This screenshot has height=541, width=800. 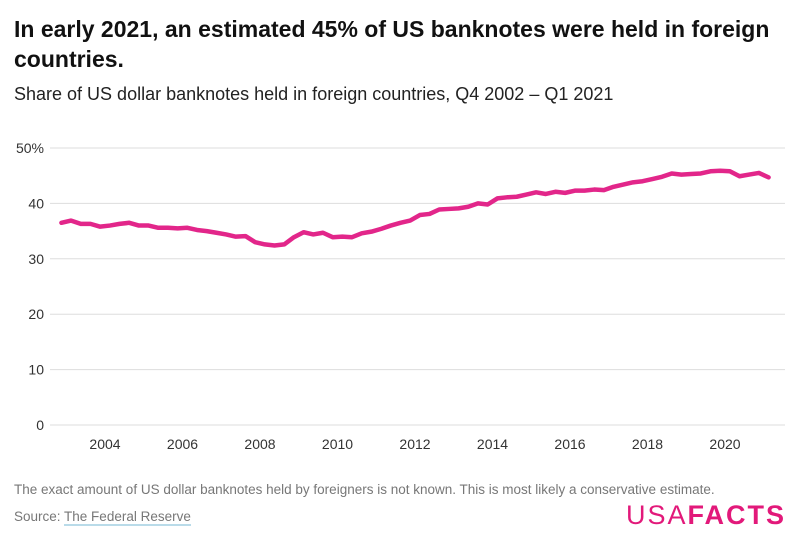 I want to click on y-tick-label: 40, so click(x=36, y=203).